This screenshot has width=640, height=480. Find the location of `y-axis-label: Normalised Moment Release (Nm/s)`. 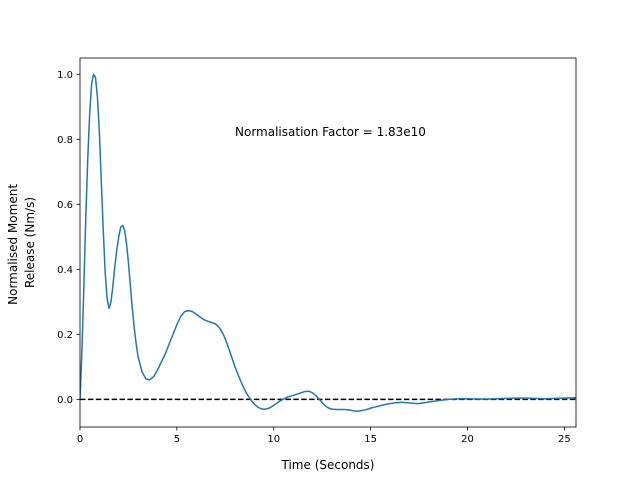

y-axis-label: Normalised Moment Release (Nm/s) is located at coordinates (21, 242).